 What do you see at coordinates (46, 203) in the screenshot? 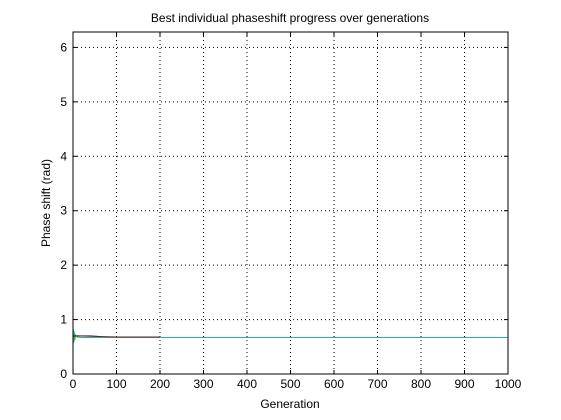
I see `y-axis-label: Phase shift (rad)` at bounding box center [46, 203].